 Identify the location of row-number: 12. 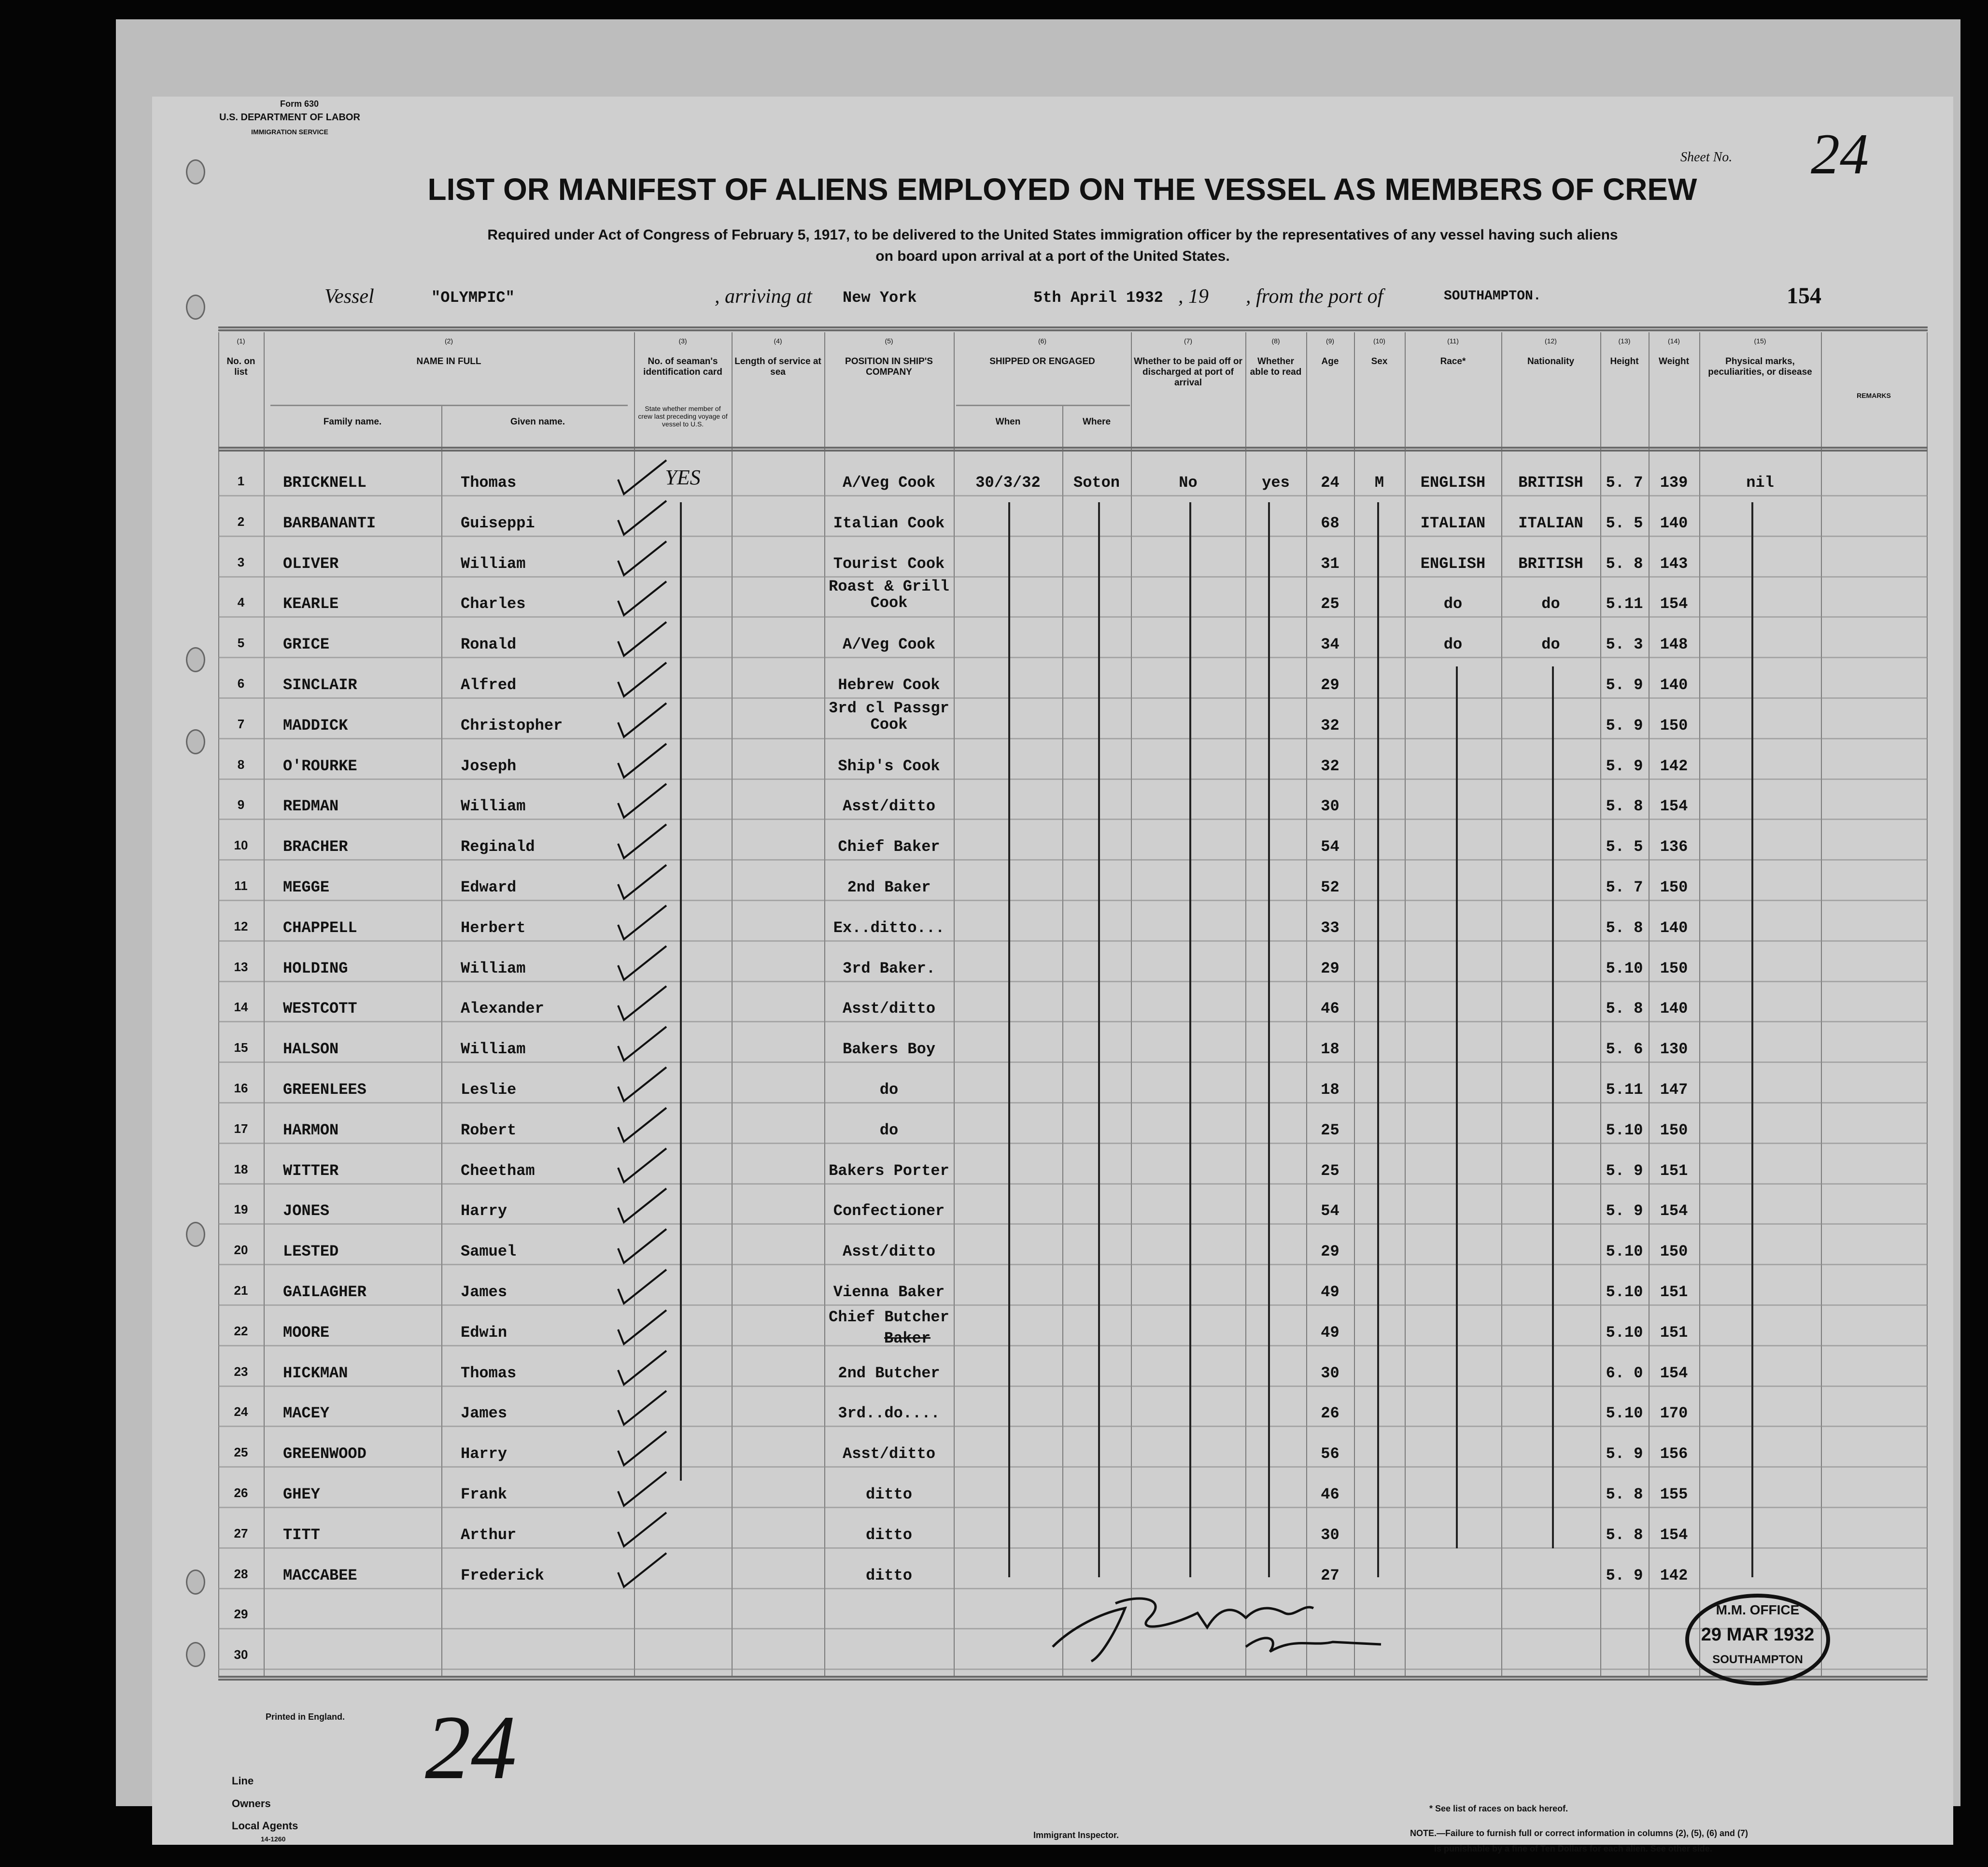
(241, 926).